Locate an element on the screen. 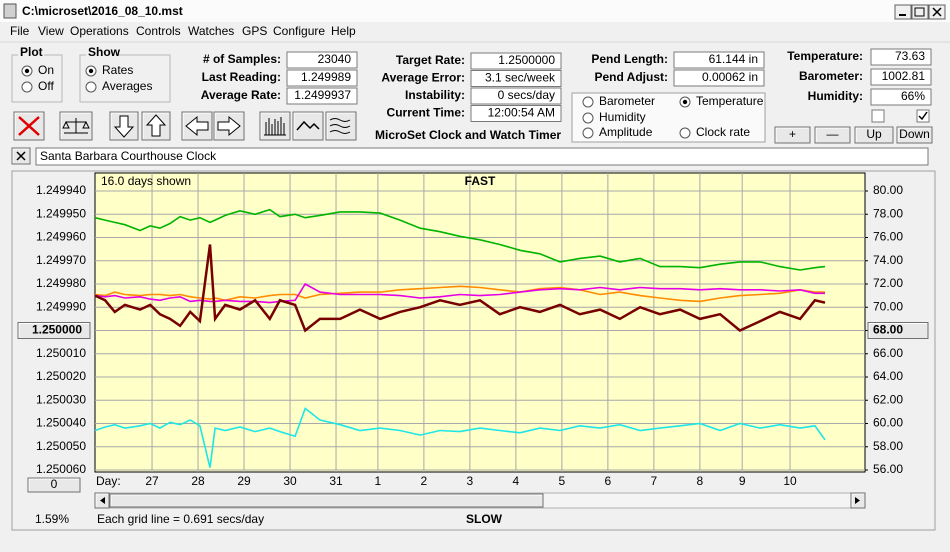 This screenshot has height=552, width=950. scroll-right-bevel is located at coordinates (857, 500).